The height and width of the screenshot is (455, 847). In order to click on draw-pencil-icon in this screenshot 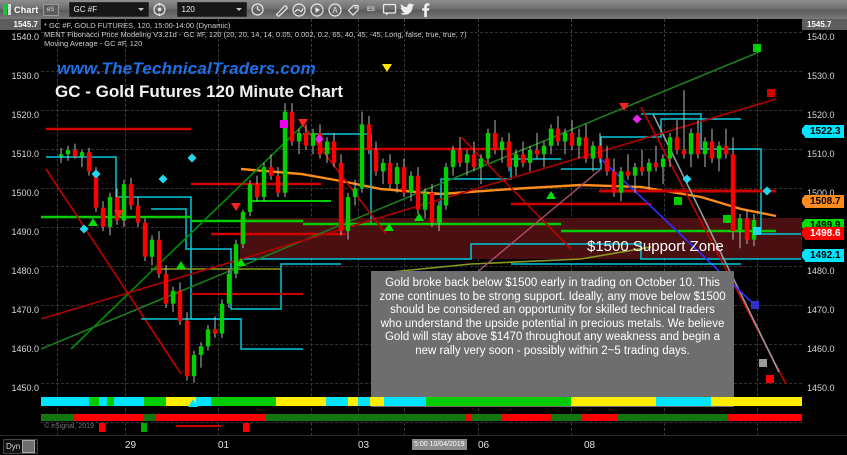, I will do `click(281, 9)`.